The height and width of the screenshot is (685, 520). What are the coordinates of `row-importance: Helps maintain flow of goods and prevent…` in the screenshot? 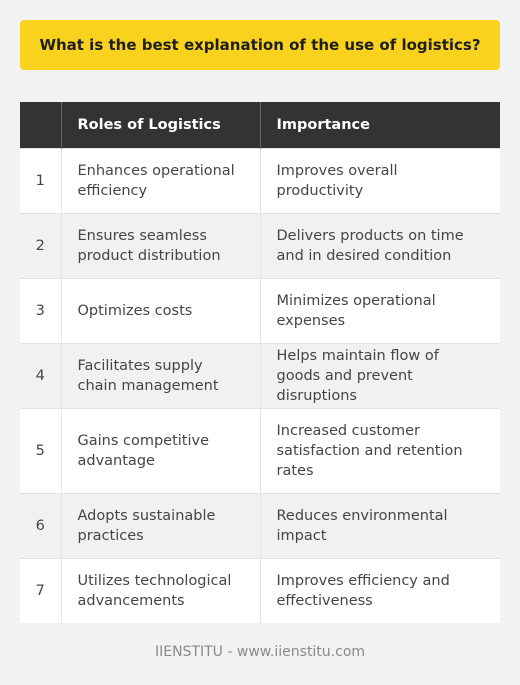 It's located at (380, 376).